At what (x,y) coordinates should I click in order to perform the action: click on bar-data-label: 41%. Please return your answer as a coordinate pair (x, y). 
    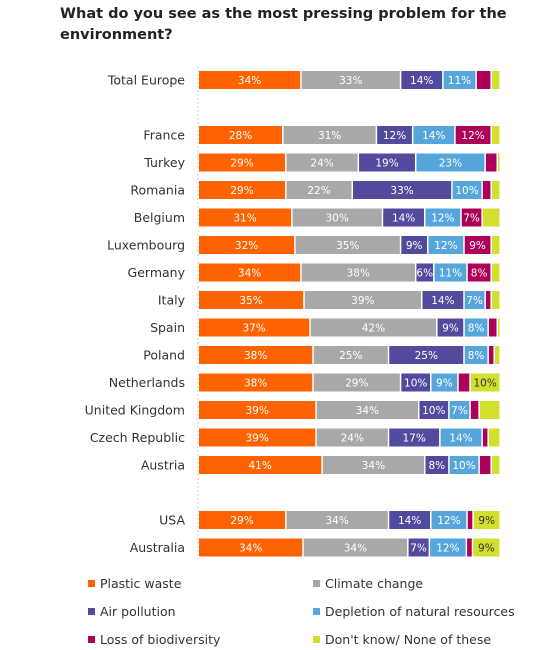
    Looking at the image, I should click on (259, 466).